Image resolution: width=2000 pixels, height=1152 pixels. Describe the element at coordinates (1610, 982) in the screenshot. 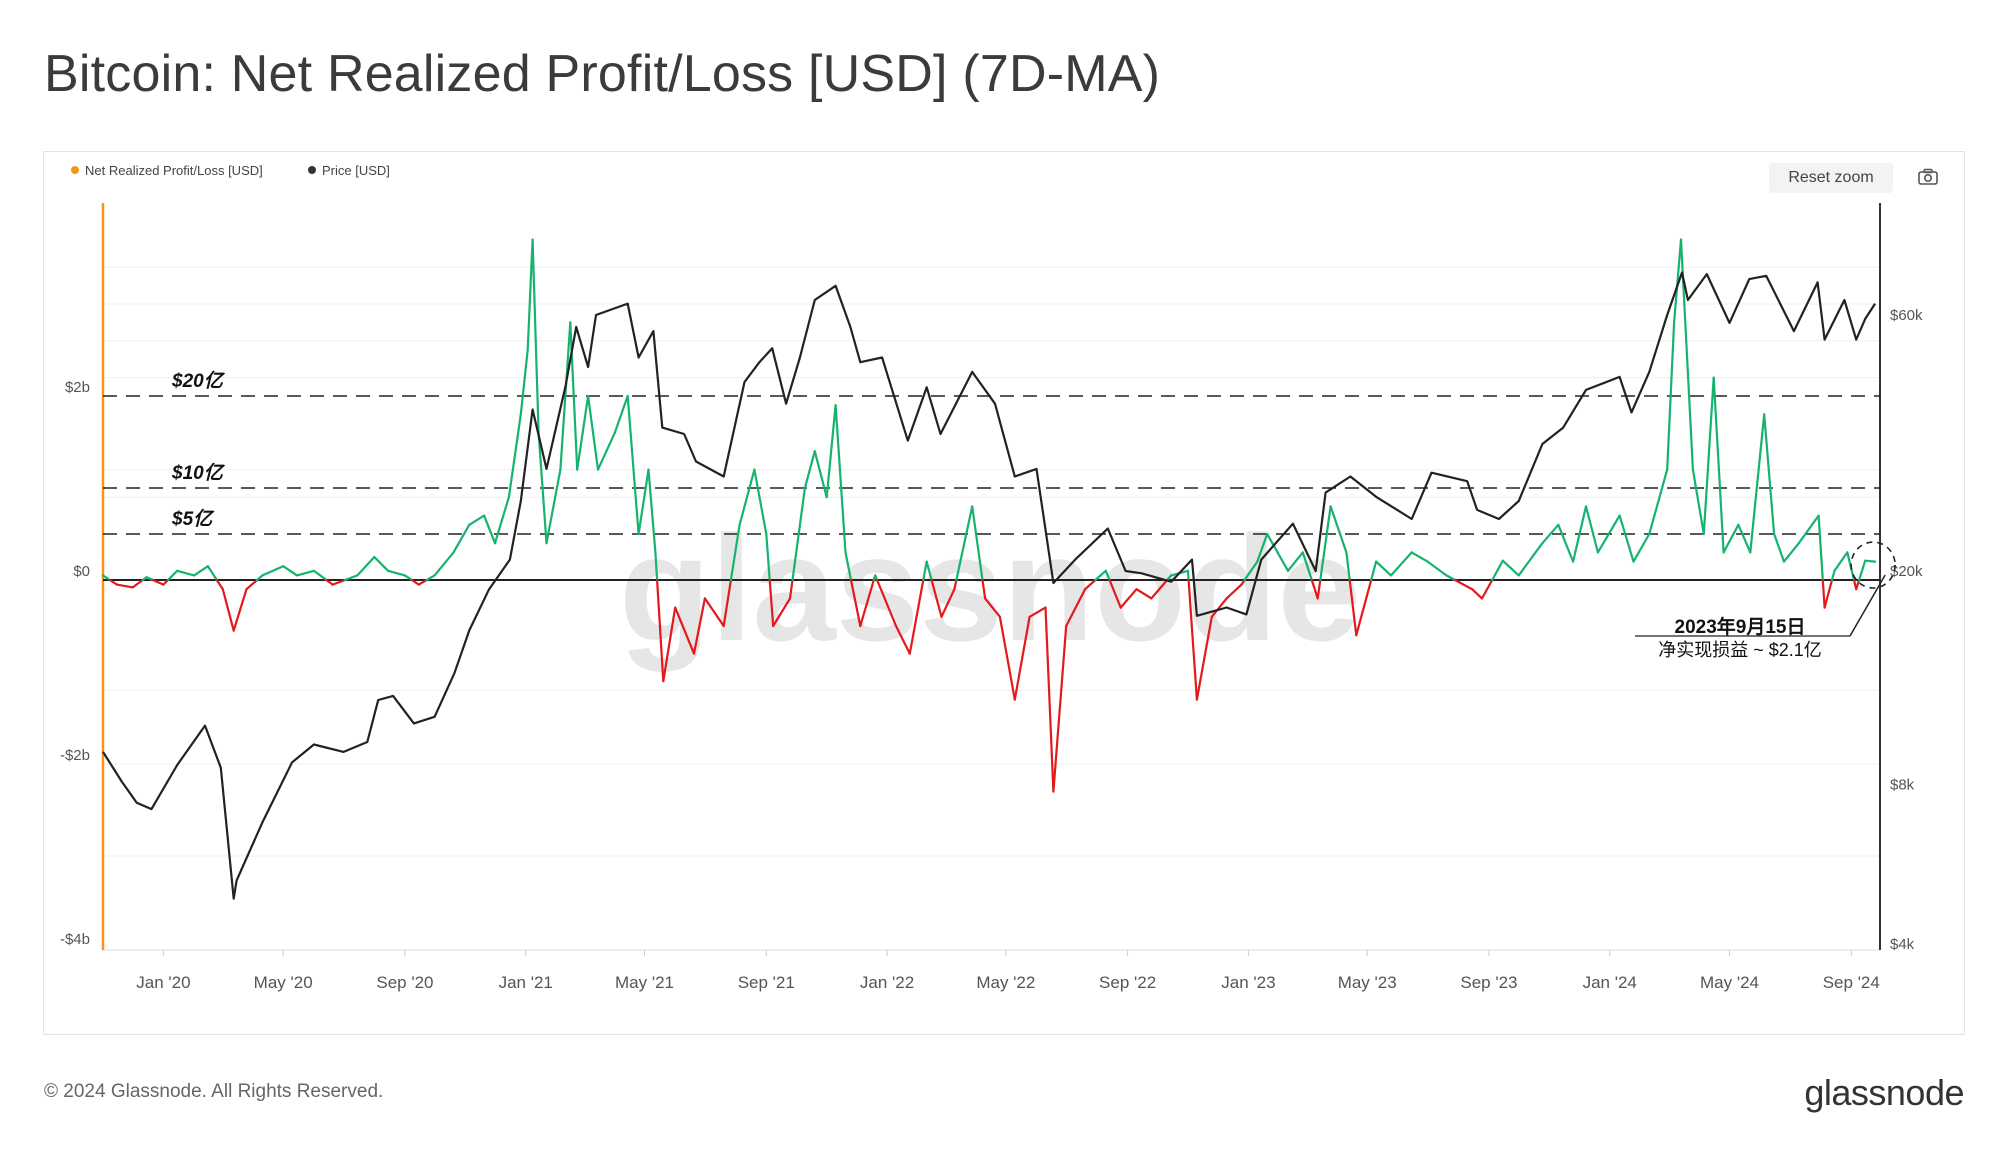

I see `x-tick-label: Jan '24` at that location.